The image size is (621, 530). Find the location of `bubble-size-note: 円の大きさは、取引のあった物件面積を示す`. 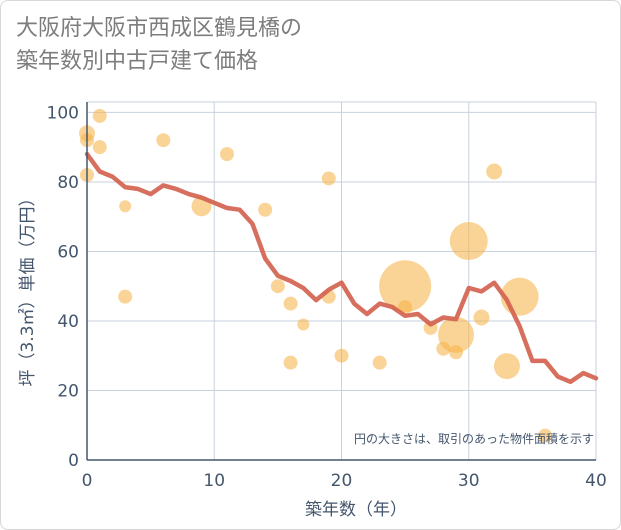

bubble-size-note: 円の大きさは、取引のあった物件面積を示す is located at coordinates (474, 438).